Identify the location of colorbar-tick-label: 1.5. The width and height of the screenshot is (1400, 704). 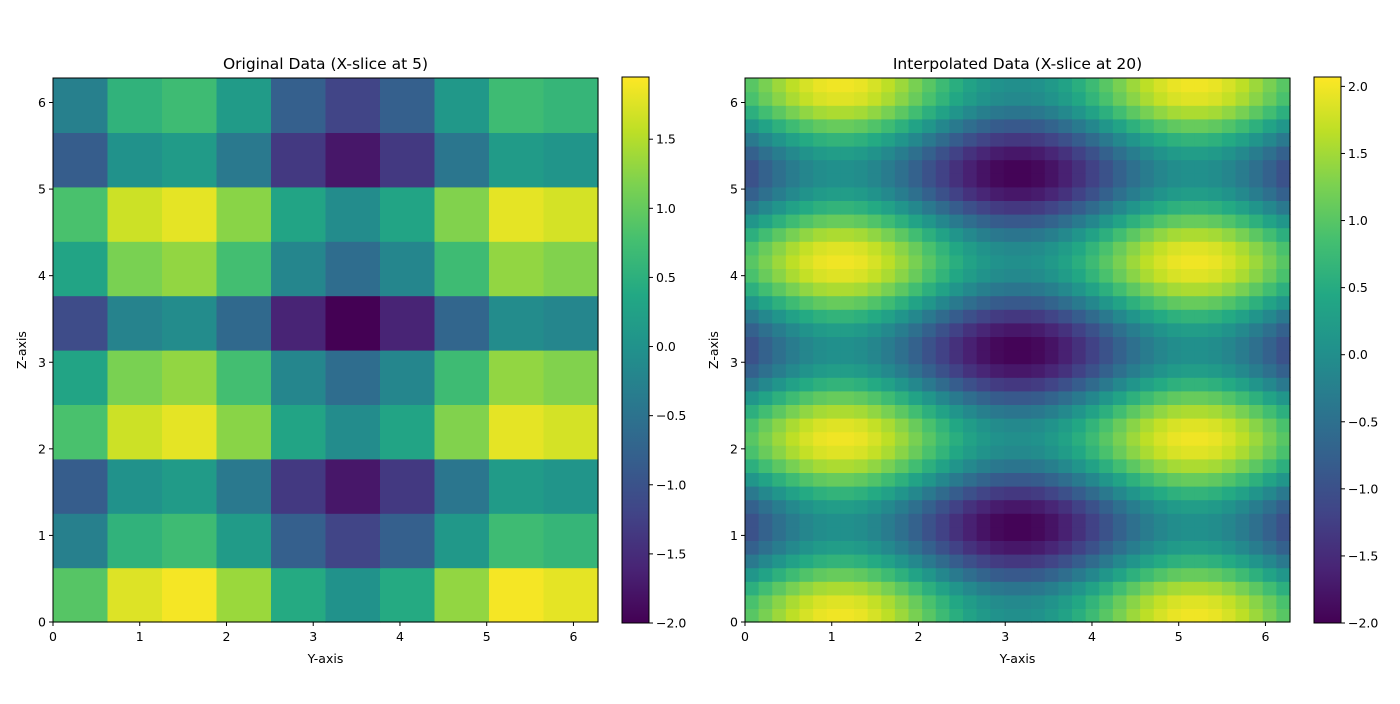
(666, 139).